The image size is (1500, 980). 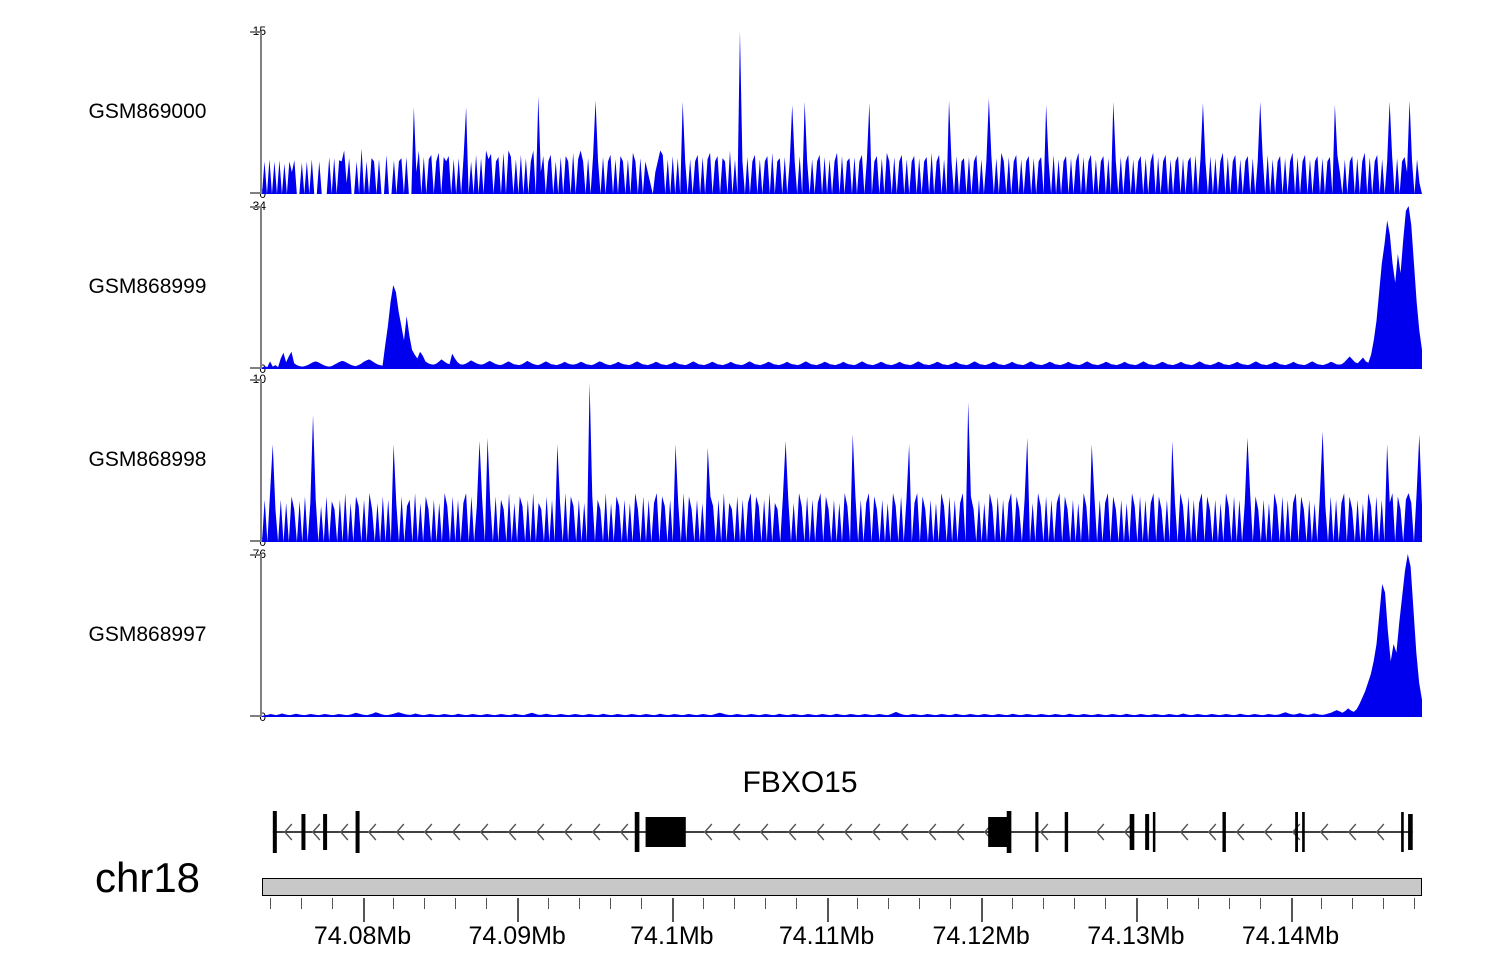 What do you see at coordinates (249, 112) in the screenshot?
I see `track-axis: 15 0` at bounding box center [249, 112].